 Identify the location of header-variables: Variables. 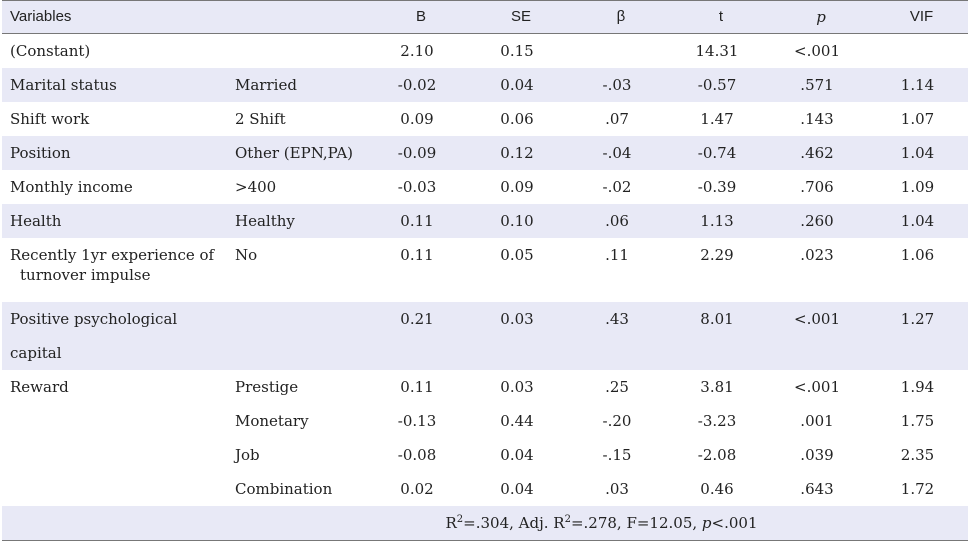
(114, 17).